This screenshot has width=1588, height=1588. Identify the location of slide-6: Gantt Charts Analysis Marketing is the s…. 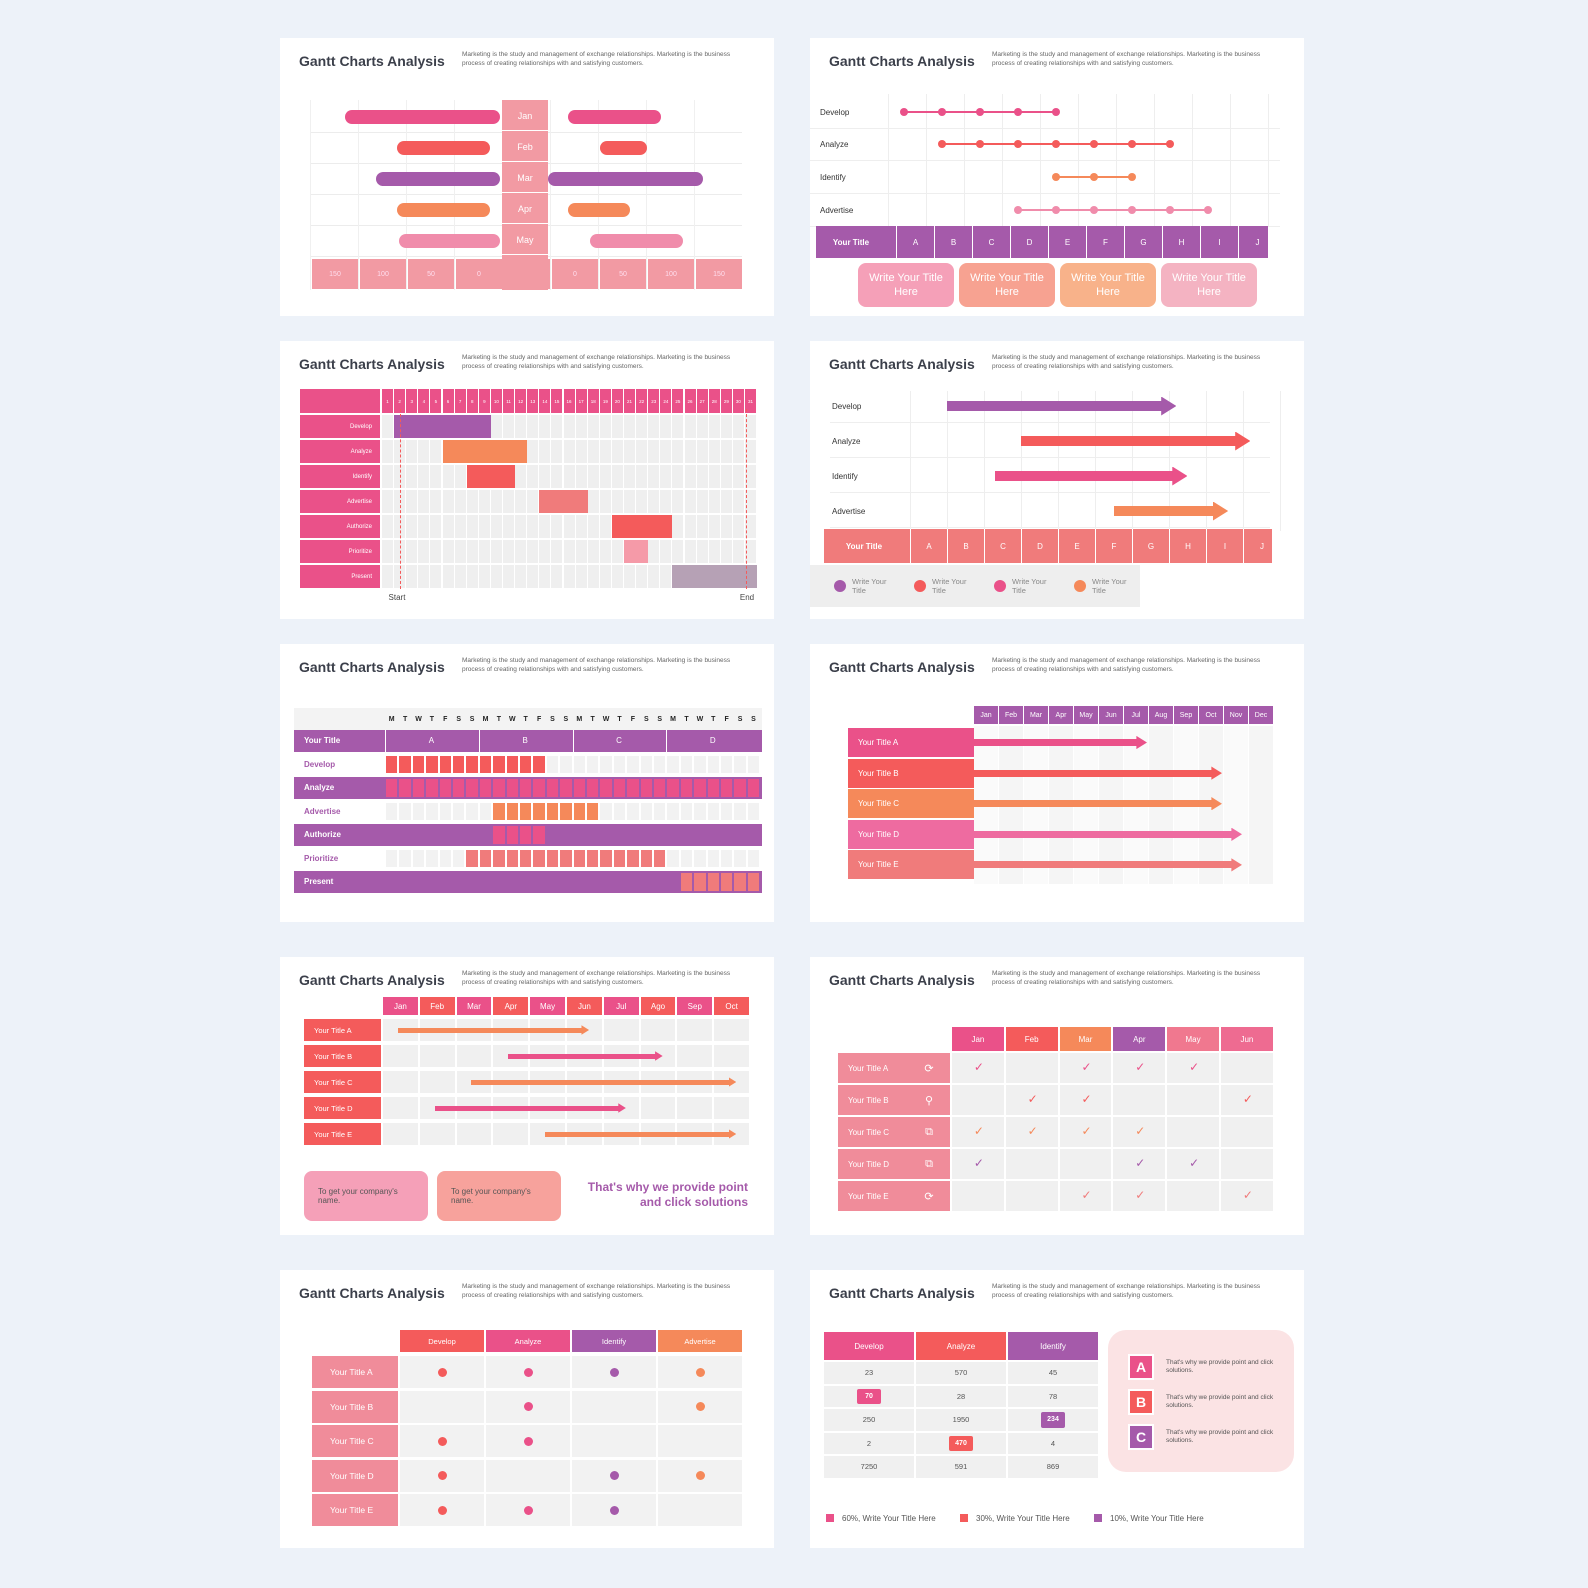
(1057, 783).